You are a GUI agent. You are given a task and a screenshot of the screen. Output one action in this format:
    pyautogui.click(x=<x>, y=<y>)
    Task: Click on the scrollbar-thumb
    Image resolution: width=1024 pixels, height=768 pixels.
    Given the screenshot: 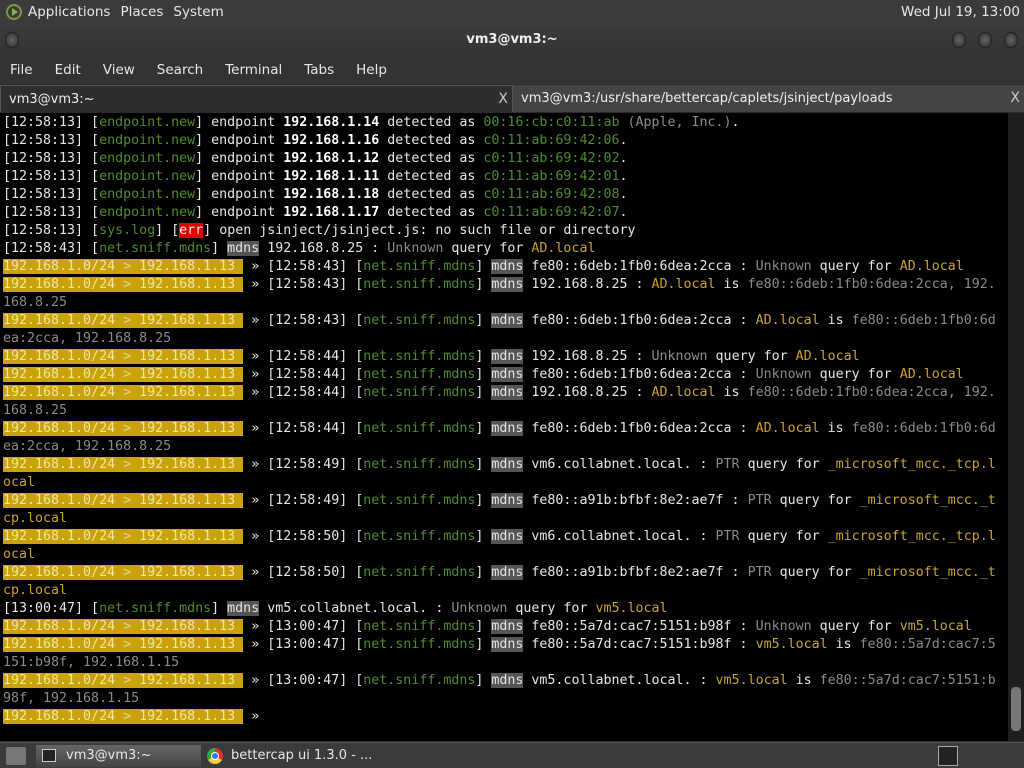 What is the action you would take?
    pyautogui.click(x=1016, y=709)
    